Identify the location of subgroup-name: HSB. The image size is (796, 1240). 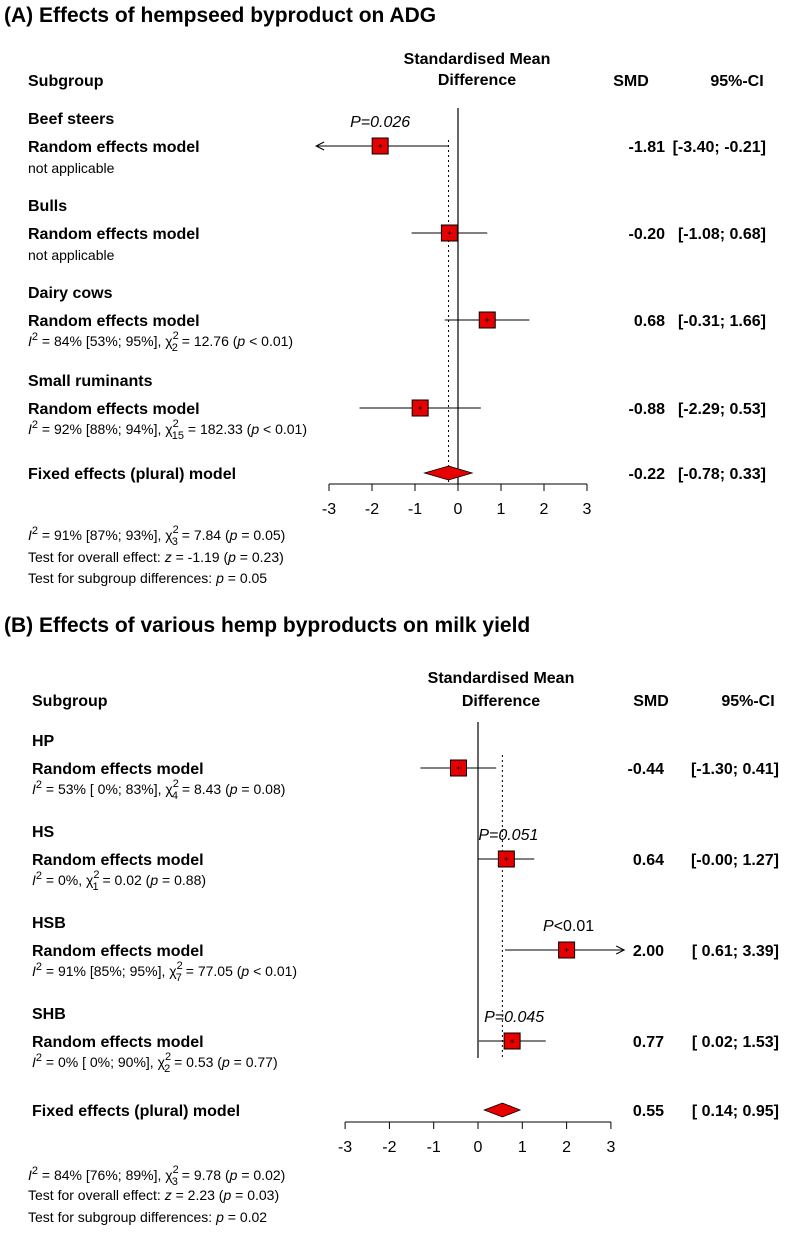
(49, 923).